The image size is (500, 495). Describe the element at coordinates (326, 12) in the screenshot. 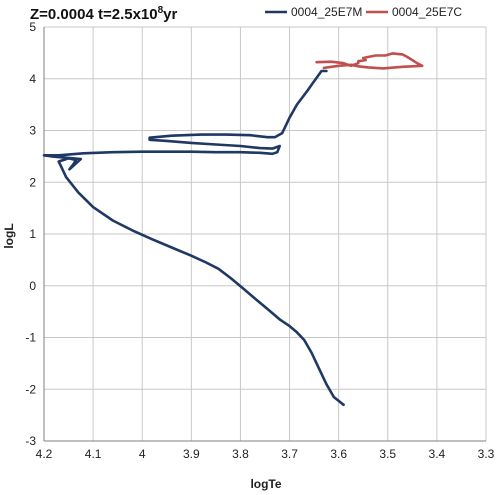

I see `legend-label-1: 0004_25E7M` at that location.